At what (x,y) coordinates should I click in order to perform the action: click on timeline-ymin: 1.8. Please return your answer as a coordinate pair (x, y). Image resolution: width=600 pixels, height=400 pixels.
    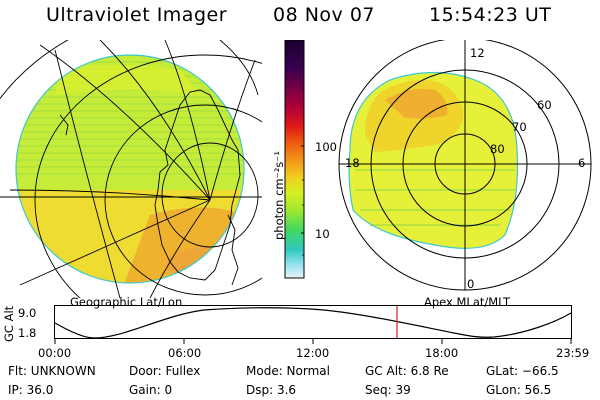
    Looking at the image, I should click on (27, 333).